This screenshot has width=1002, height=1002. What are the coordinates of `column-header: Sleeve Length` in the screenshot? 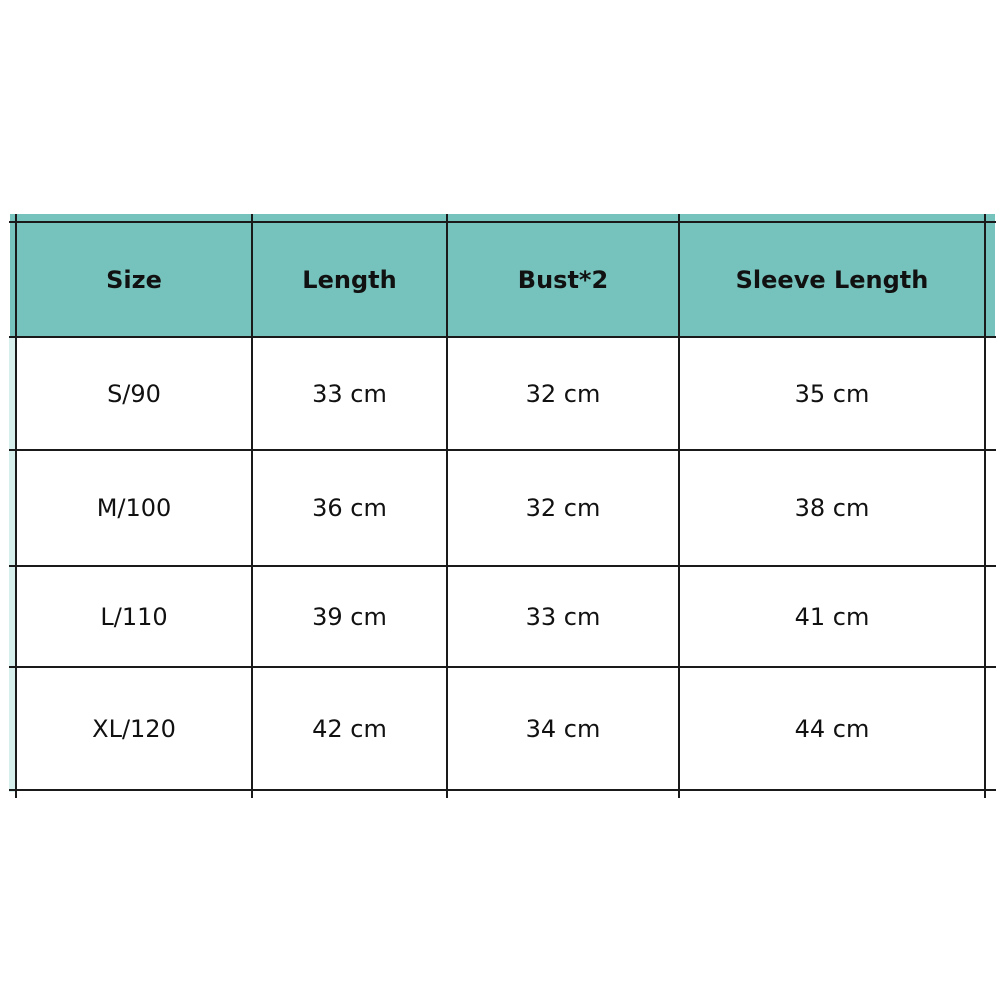 It's located at (832, 279).